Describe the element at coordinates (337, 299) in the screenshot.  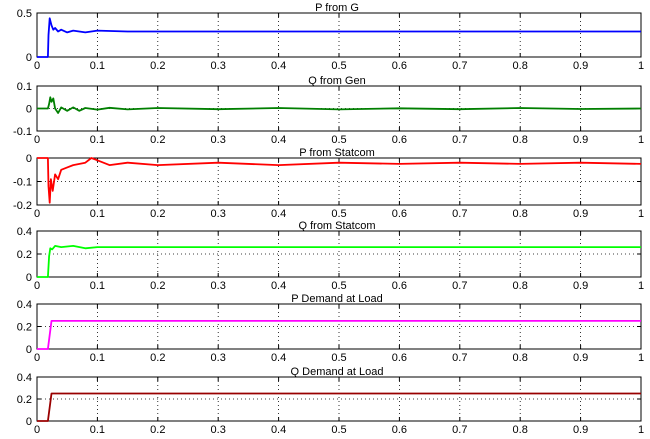
I see `subplot-title: P Demand at Load` at that location.